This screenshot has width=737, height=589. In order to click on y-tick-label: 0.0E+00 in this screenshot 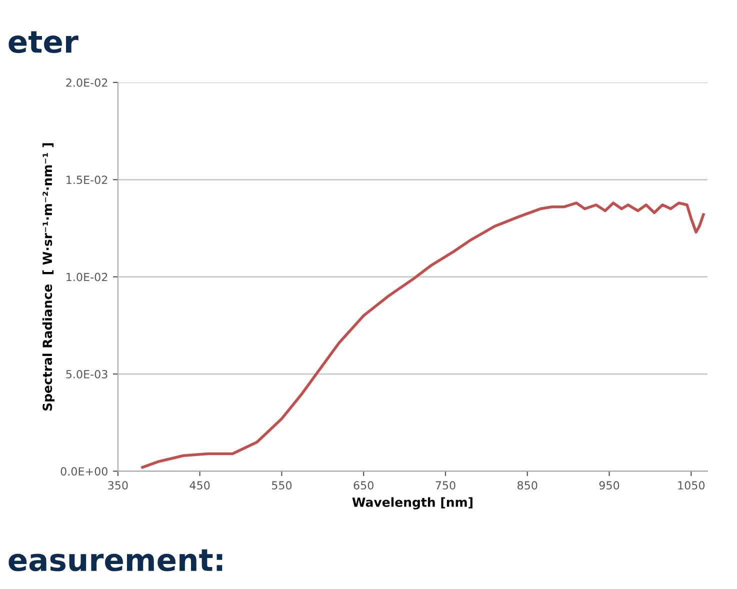, I will do `click(84, 471)`.